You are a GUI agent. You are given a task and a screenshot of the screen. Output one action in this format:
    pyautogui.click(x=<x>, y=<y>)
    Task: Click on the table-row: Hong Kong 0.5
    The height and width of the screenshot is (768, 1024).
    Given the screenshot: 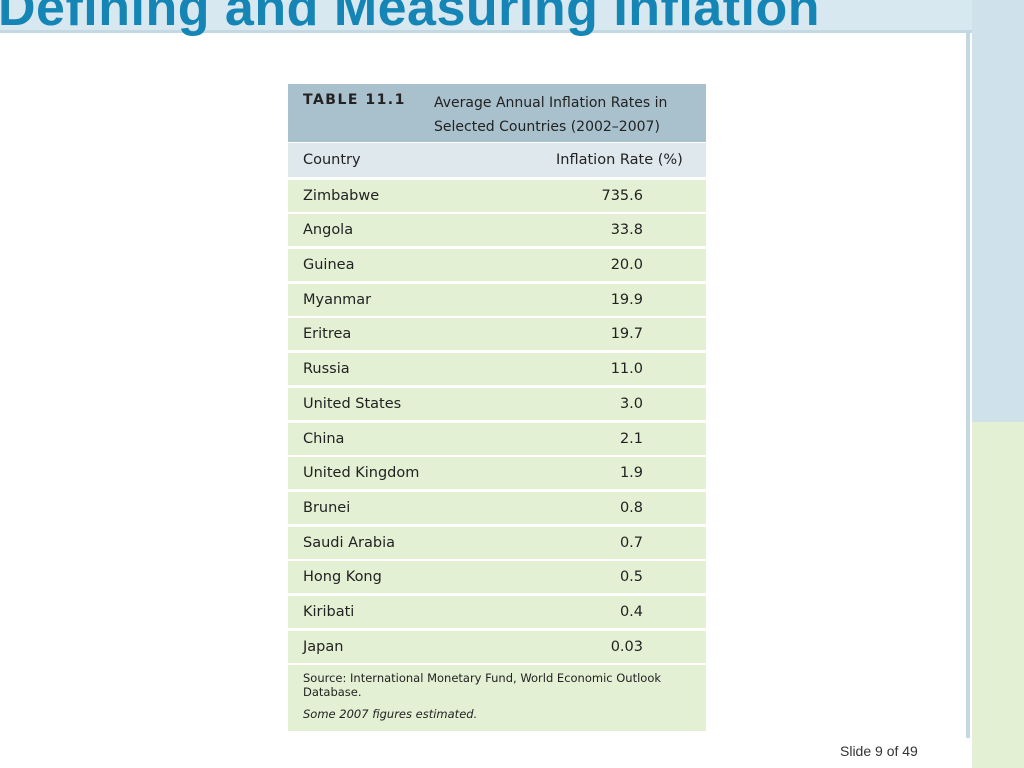 What is the action you would take?
    pyautogui.click(x=497, y=577)
    